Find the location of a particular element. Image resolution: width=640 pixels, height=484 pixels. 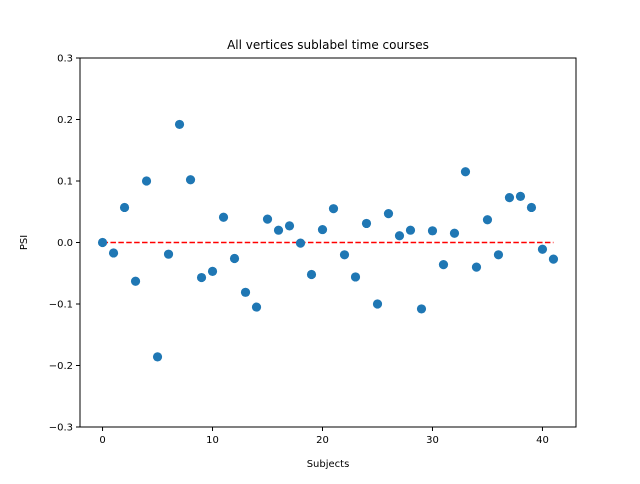

y-tick-label: −0.2 is located at coordinates (61, 366).